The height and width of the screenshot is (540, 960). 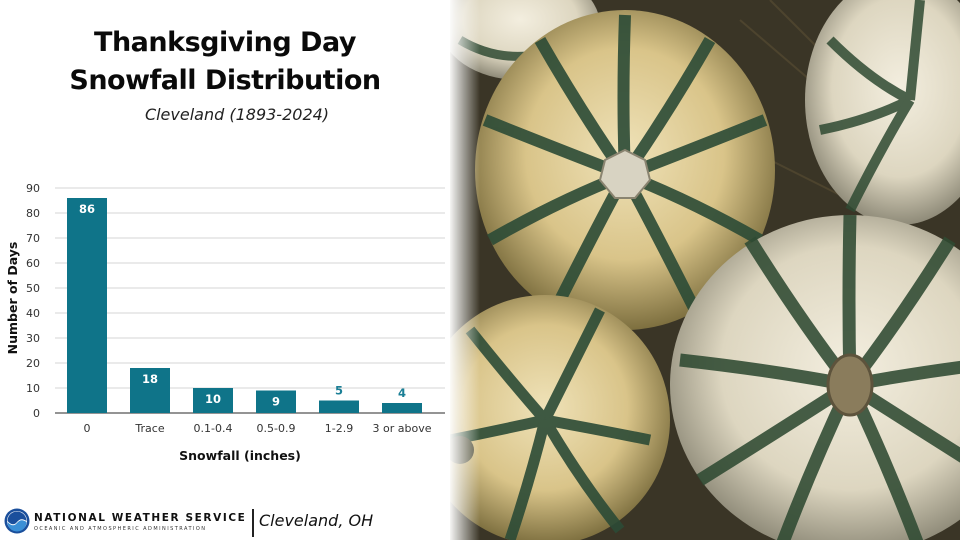 What do you see at coordinates (12, 298) in the screenshot?
I see `y-axis-title: Number of Days` at bounding box center [12, 298].